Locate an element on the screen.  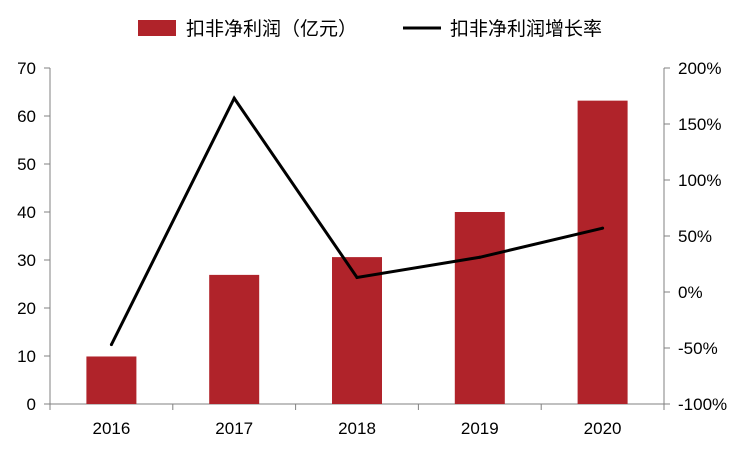
right-tick-label: -50% is located at coordinates (698, 348).